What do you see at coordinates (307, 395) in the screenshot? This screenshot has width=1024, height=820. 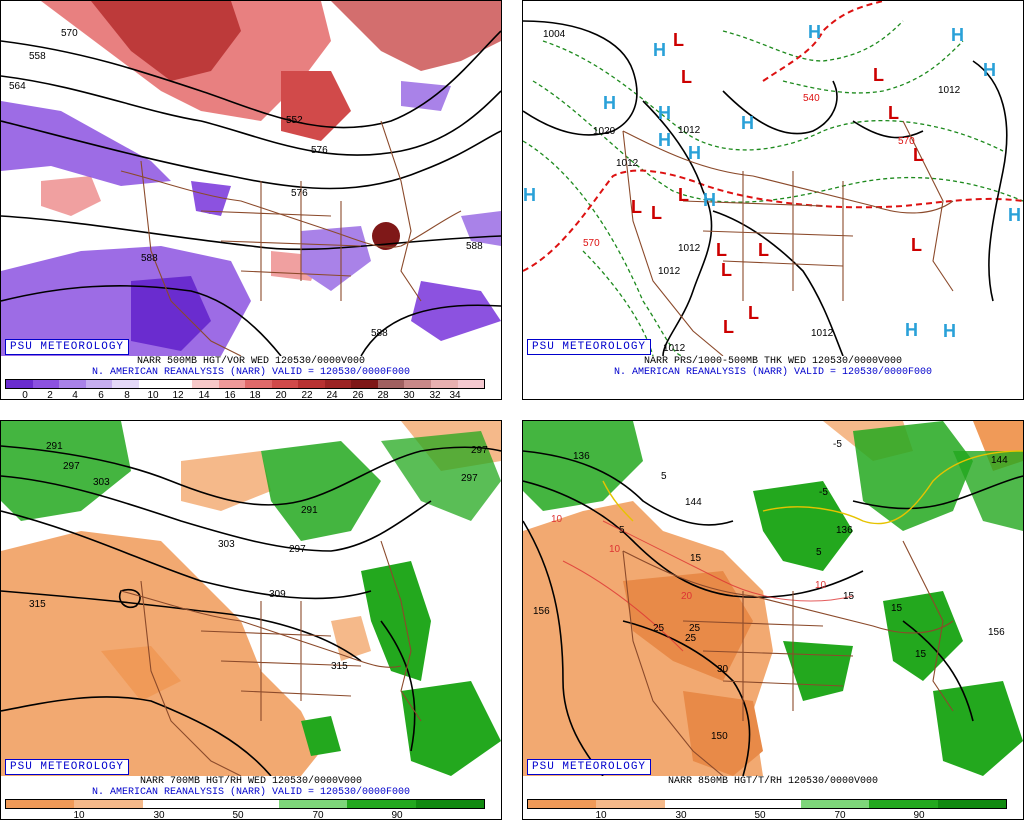 I see `colorbar-tick: 22` at bounding box center [307, 395].